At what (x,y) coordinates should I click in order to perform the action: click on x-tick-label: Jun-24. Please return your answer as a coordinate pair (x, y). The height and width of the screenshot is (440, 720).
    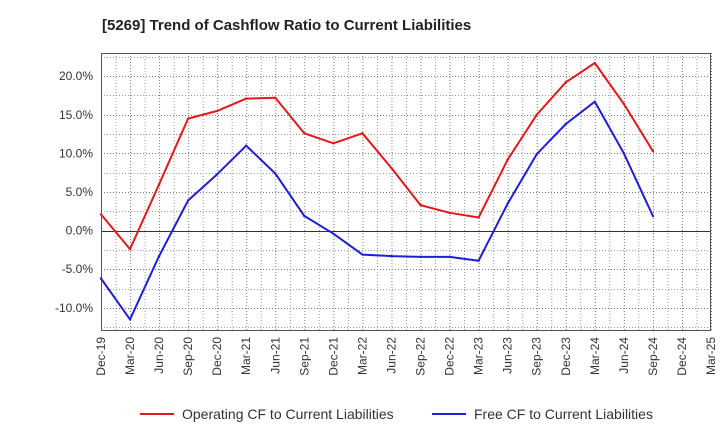
    Looking at the image, I should click on (624, 355).